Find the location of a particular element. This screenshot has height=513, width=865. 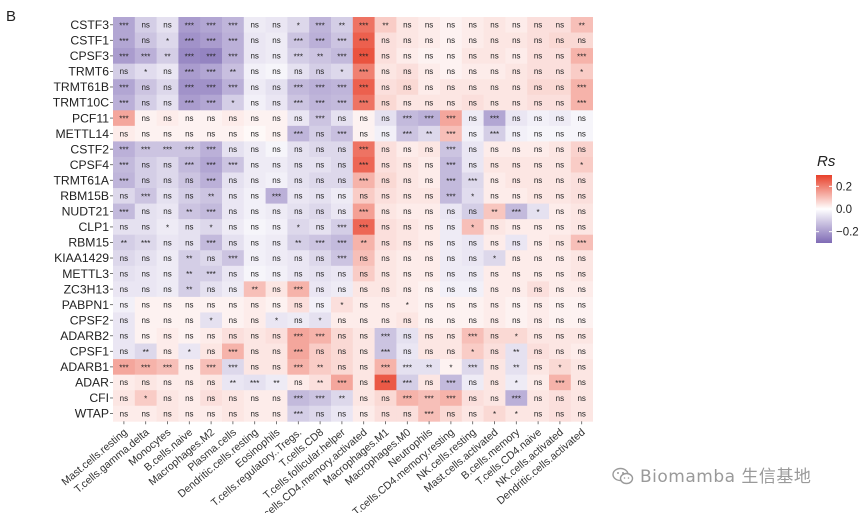

row-label: TRMT6 is located at coordinates (88, 72).